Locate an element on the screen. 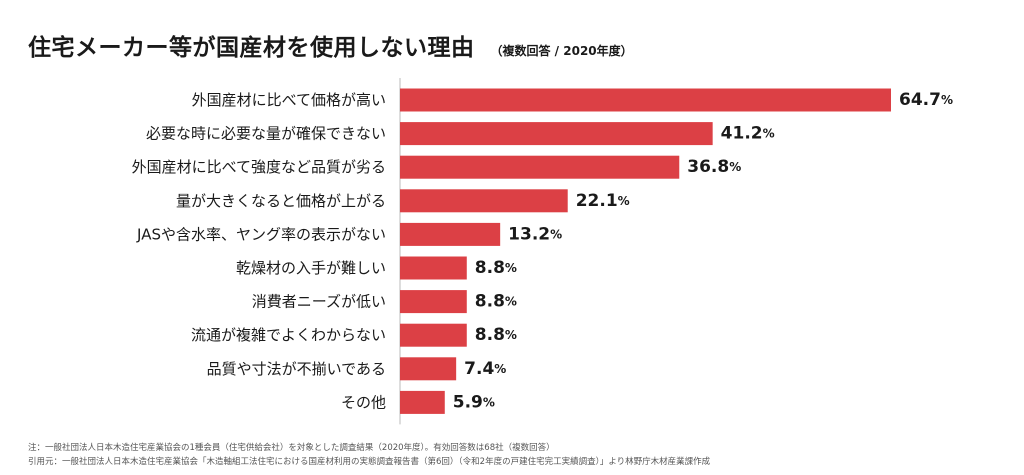 This screenshot has width=1024, height=475. category-label: 品質や寸法が不揃いである is located at coordinates (296, 369).